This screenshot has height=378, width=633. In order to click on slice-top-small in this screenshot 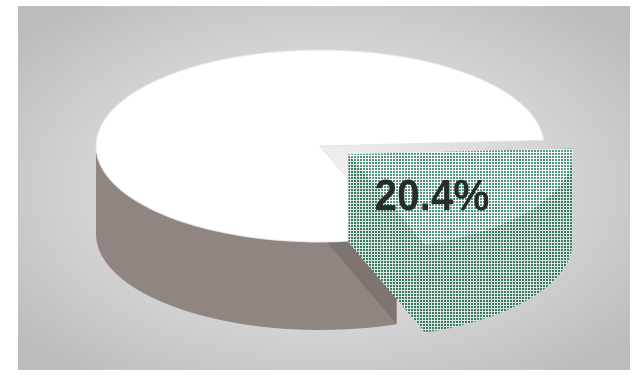, I will do `click(460, 196)`.